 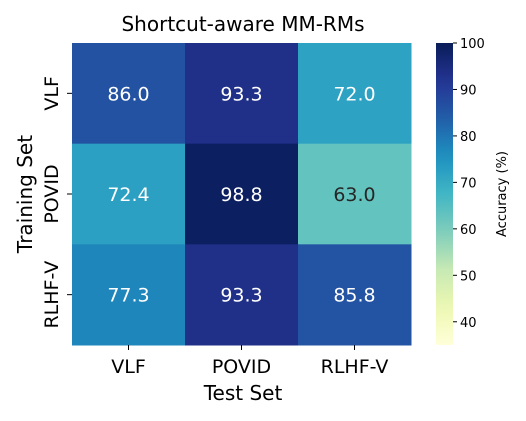 I want to click on y-tick-label: VLF, so click(x=52, y=93).